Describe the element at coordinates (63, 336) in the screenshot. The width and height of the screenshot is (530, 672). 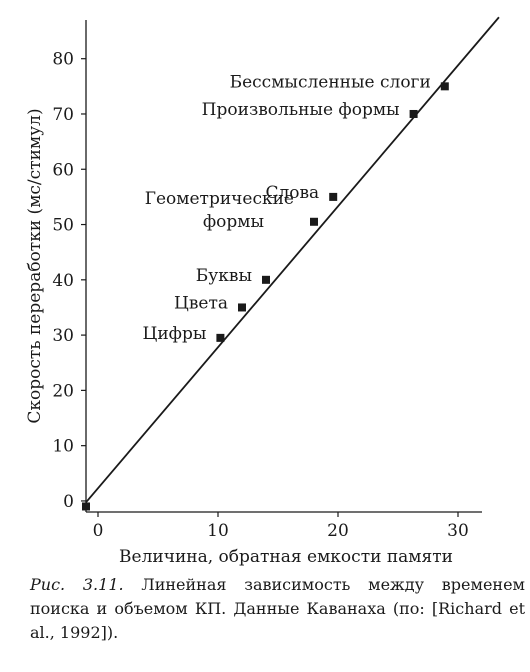
I see `y-tick-label: 30` at that location.